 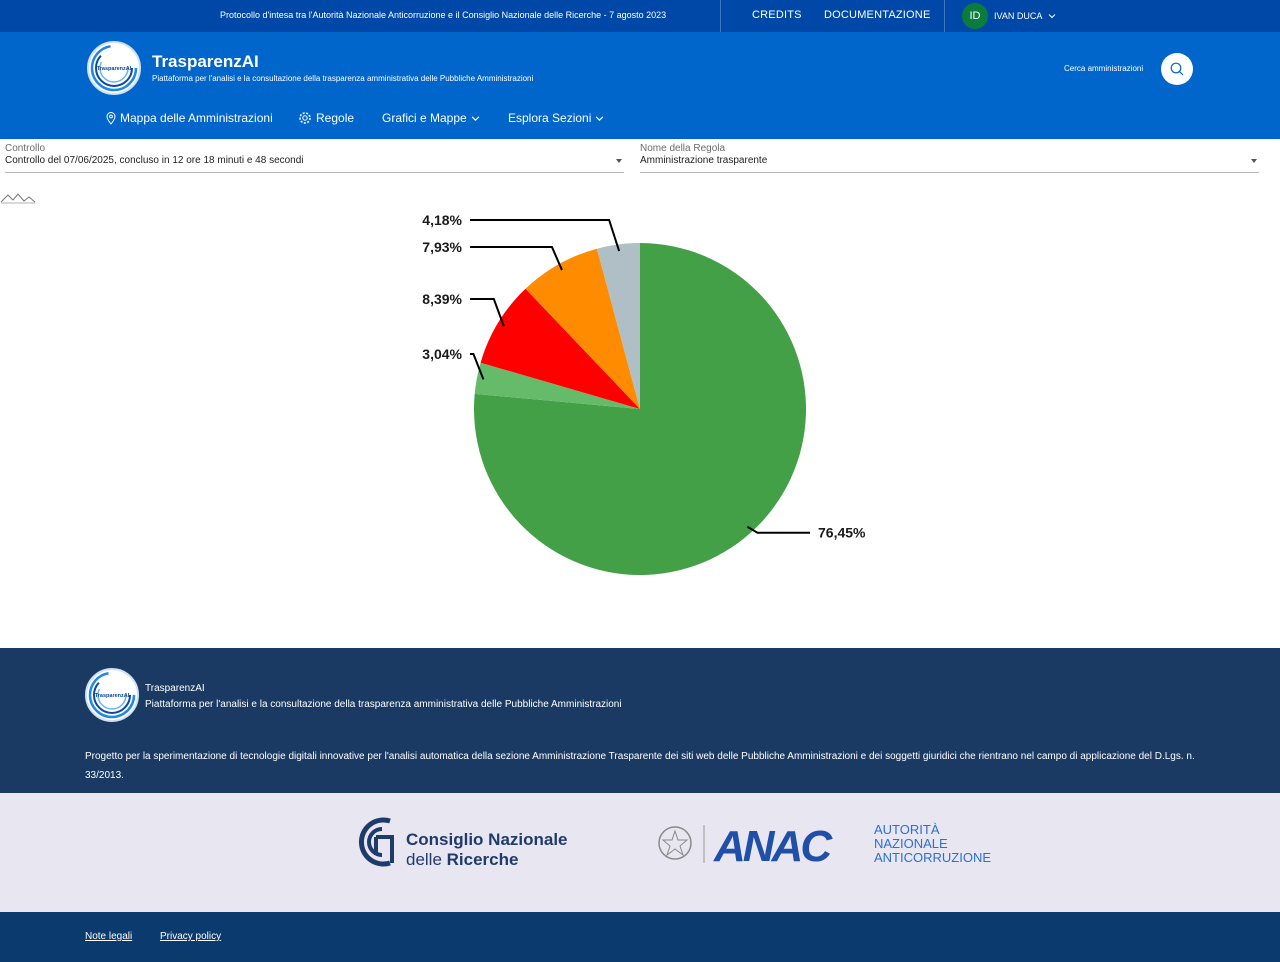 I want to click on legal-notes-link: Note legali, so click(x=109, y=936).